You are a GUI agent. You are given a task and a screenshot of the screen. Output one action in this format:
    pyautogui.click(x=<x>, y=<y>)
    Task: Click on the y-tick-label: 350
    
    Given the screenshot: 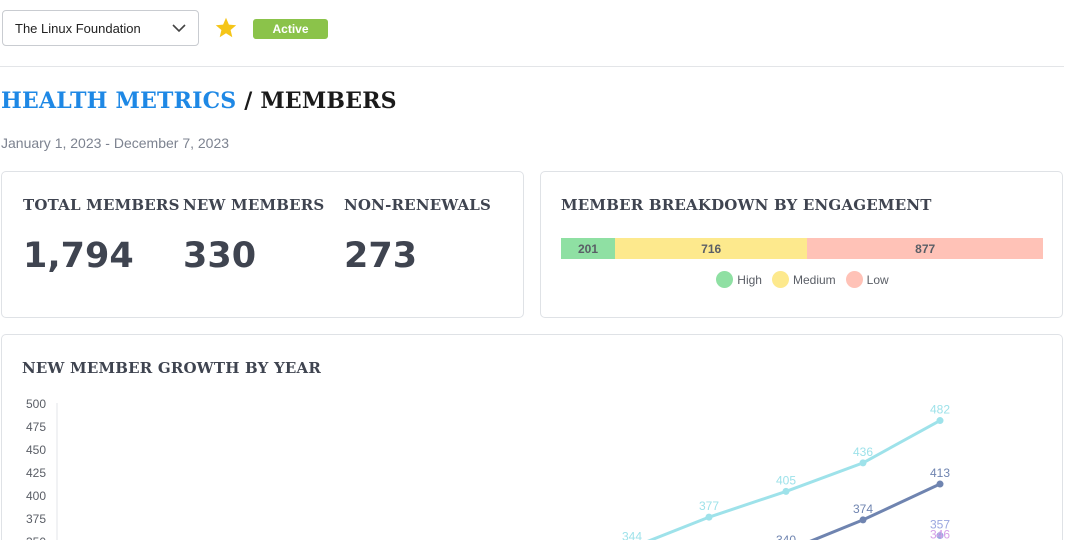 What is the action you would take?
    pyautogui.click(x=36, y=537)
    